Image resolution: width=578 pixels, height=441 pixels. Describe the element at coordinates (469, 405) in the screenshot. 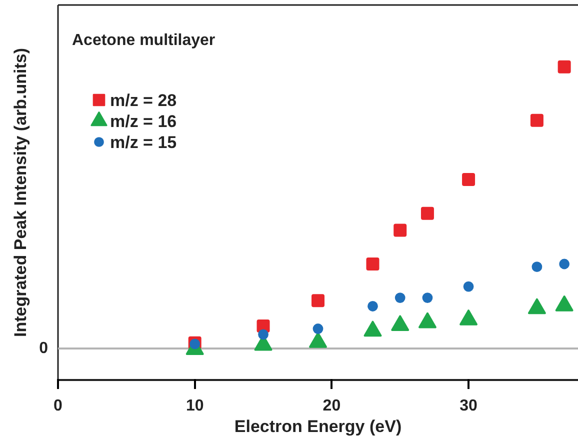

I see `x-tick-label: 30` at that location.